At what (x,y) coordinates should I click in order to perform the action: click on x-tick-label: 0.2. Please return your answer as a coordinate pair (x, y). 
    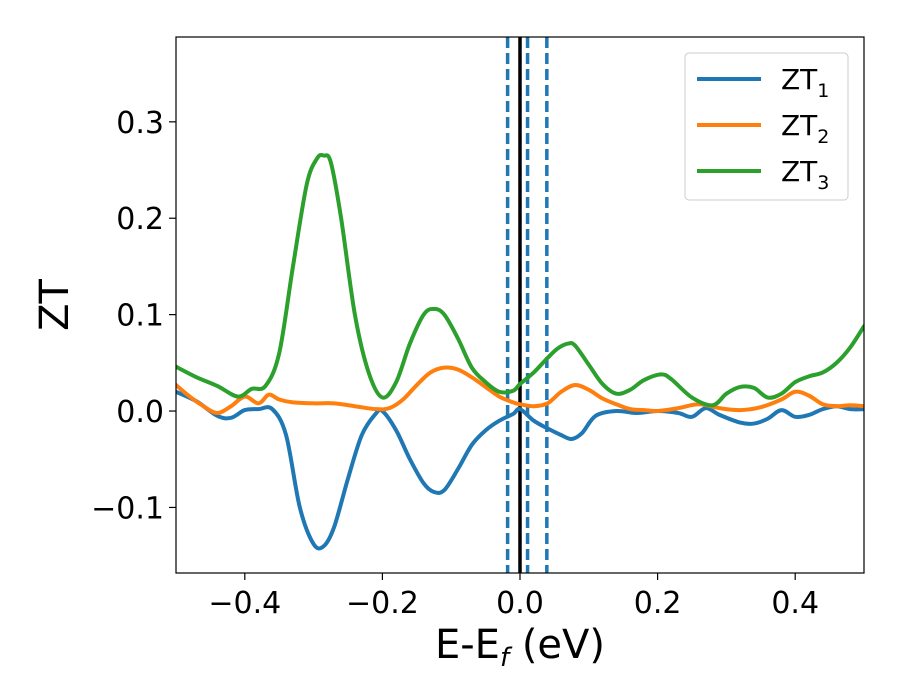
    Looking at the image, I should click on (658, 603).